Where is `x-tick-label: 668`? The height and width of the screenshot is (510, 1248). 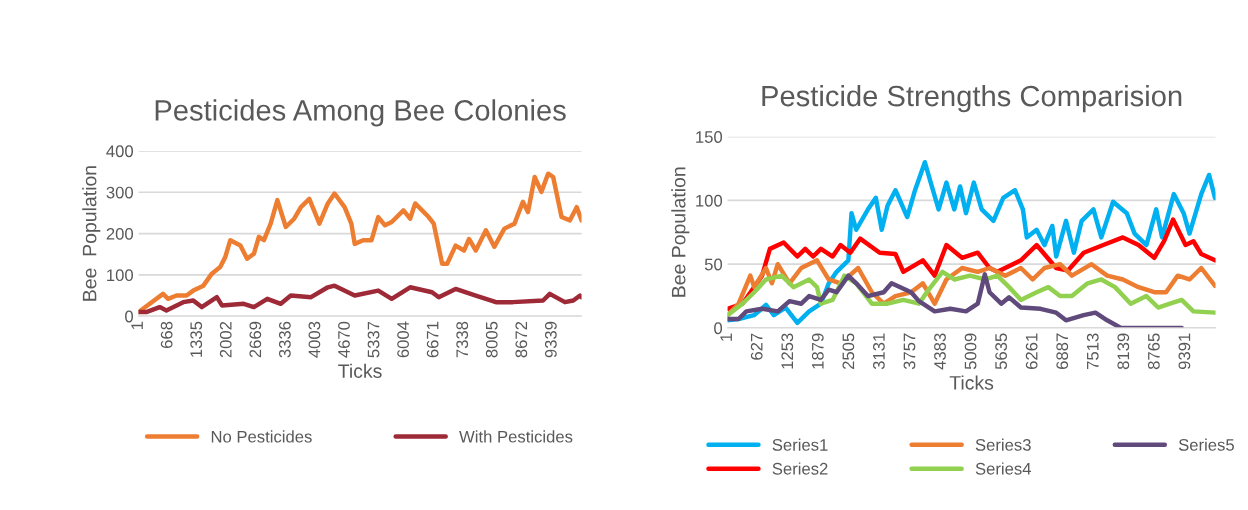
x-tick-label: 668 is located at coordinates (166, 335).